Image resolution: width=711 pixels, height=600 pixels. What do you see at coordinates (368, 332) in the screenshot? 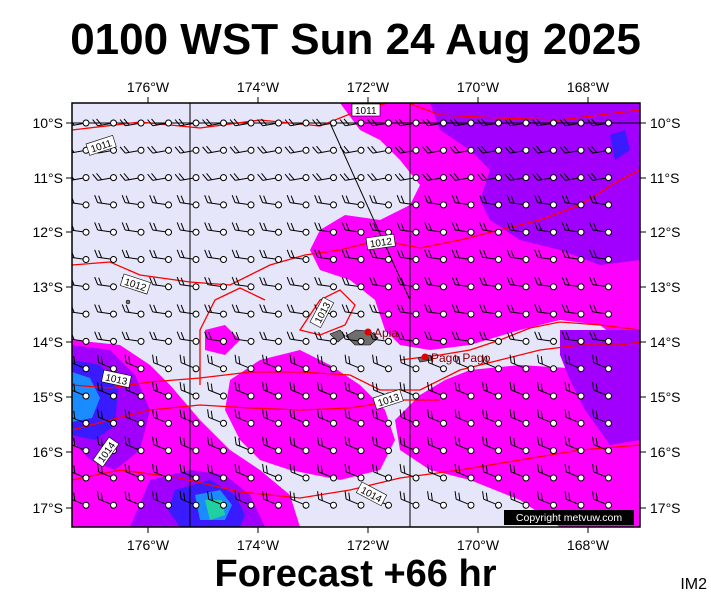
I see `apia-marker` at bounding box center [368, 332].